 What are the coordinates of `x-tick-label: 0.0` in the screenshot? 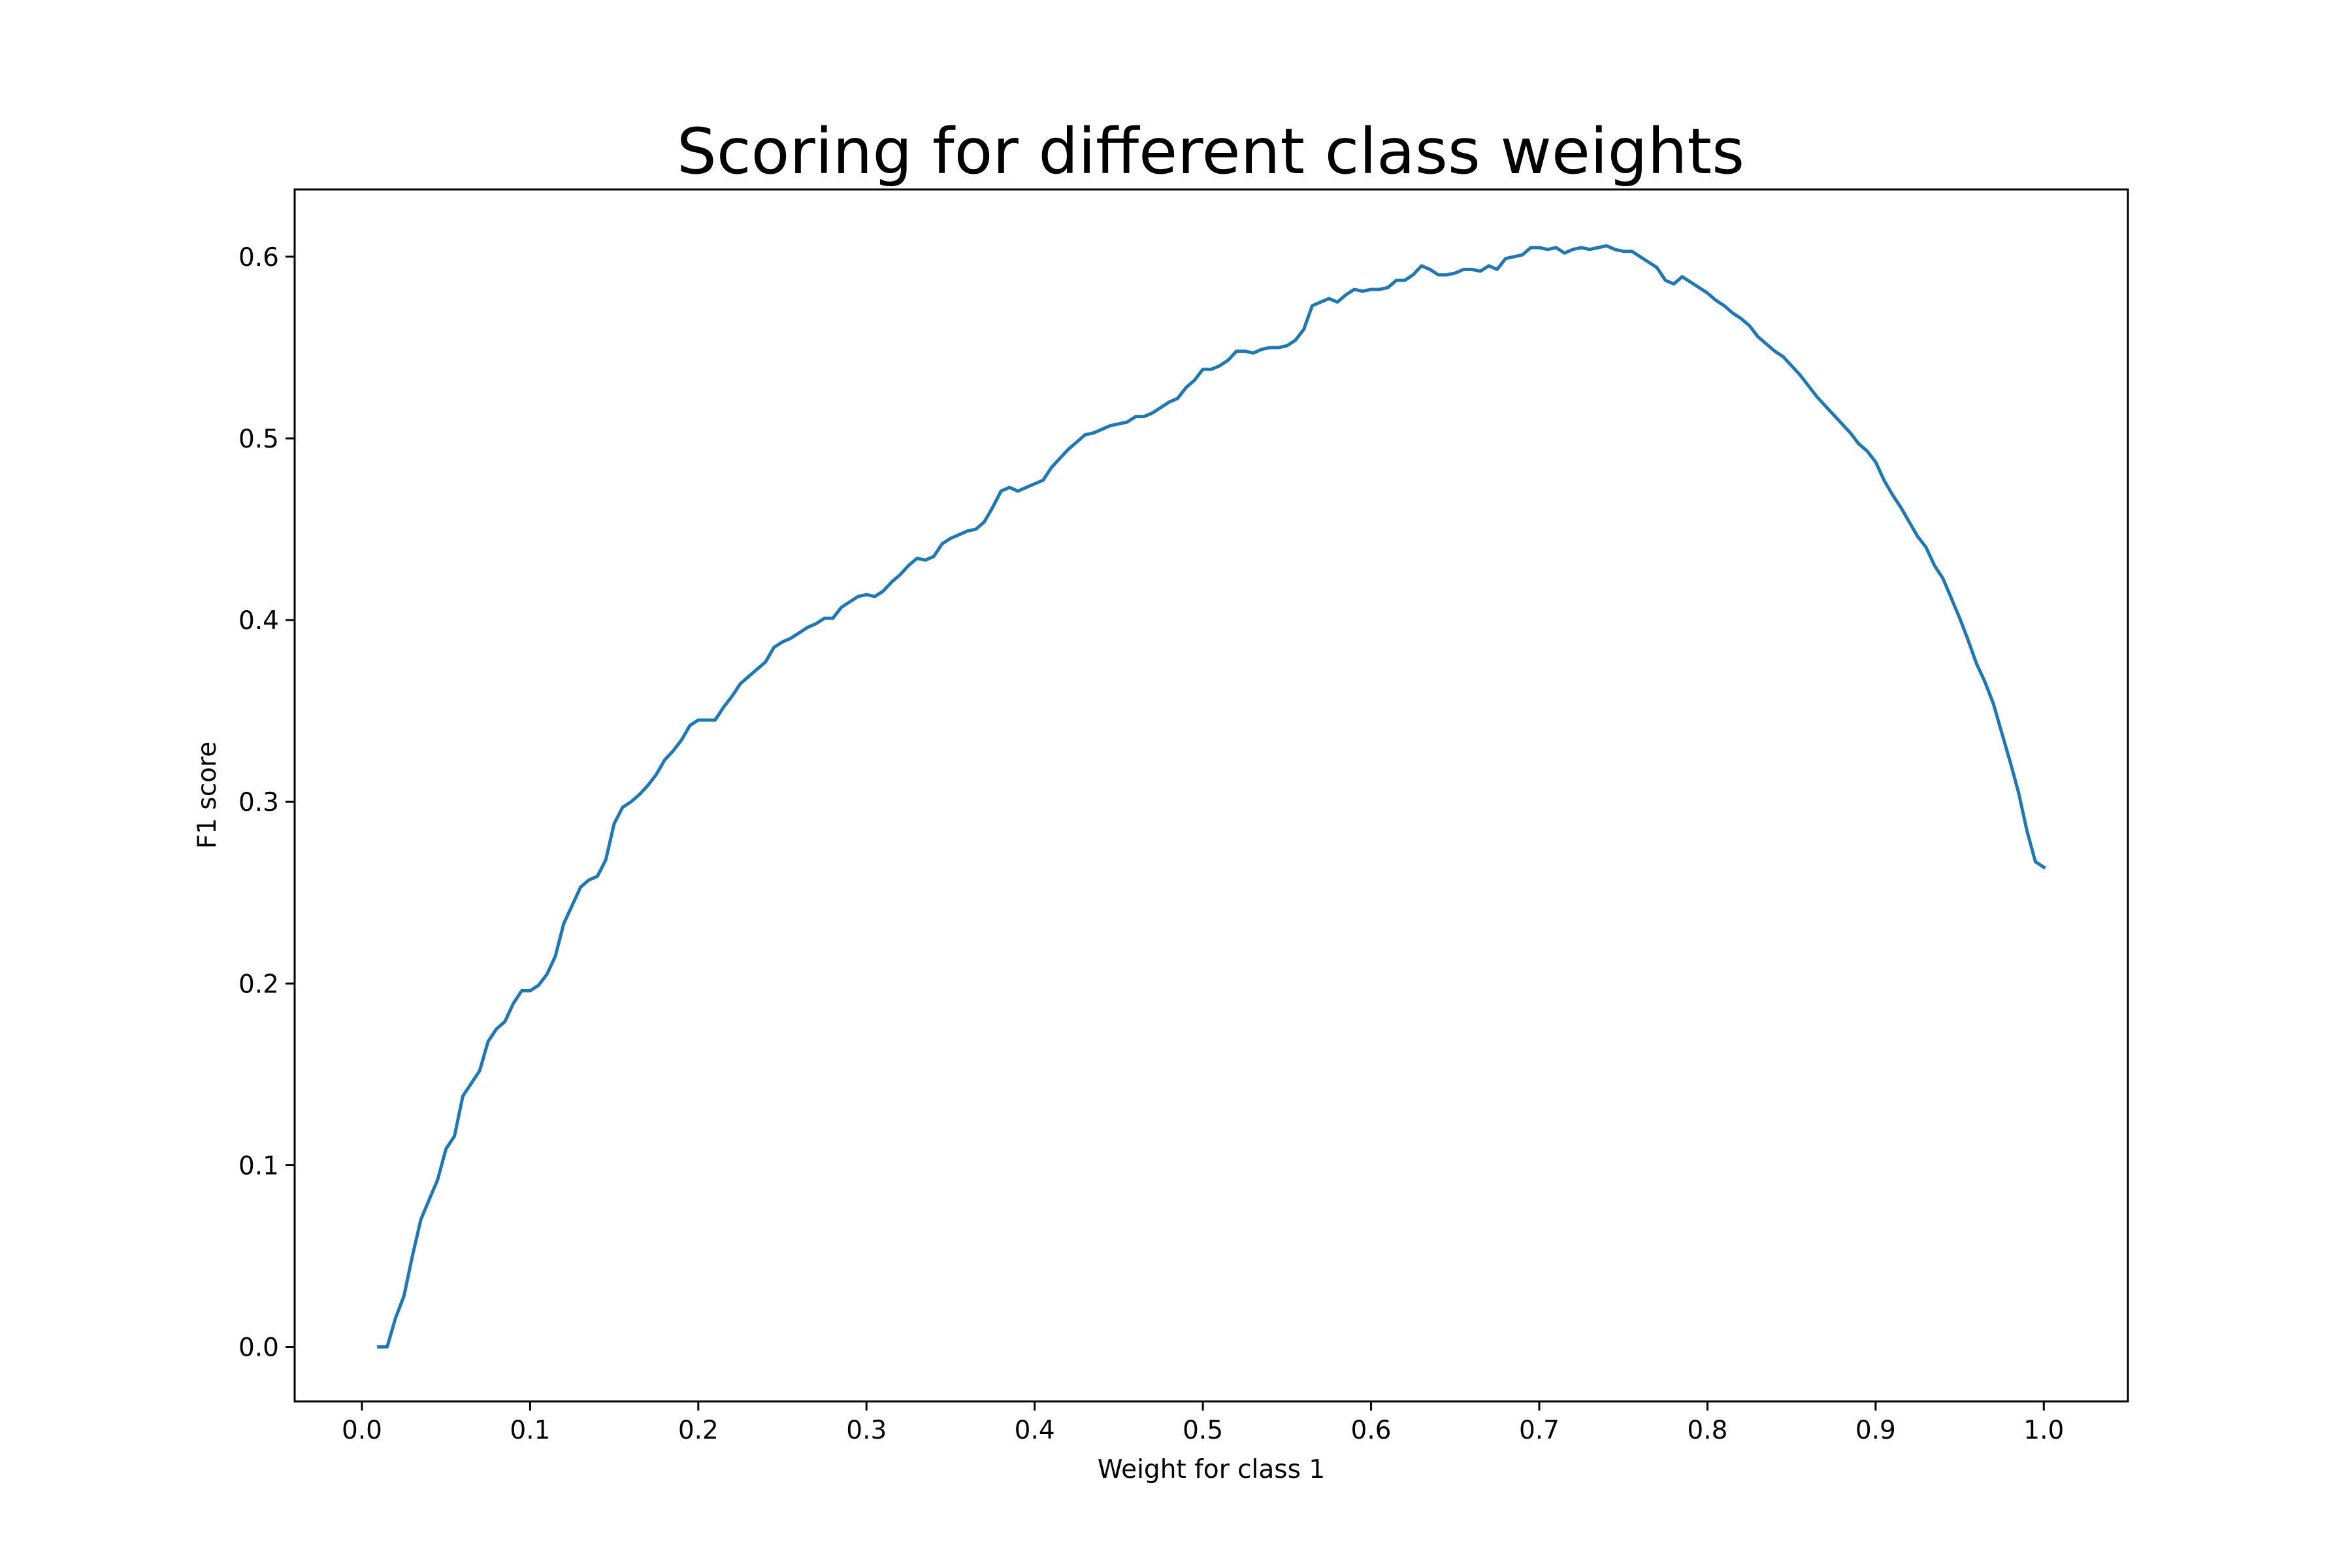 It's located at (362, 1430).